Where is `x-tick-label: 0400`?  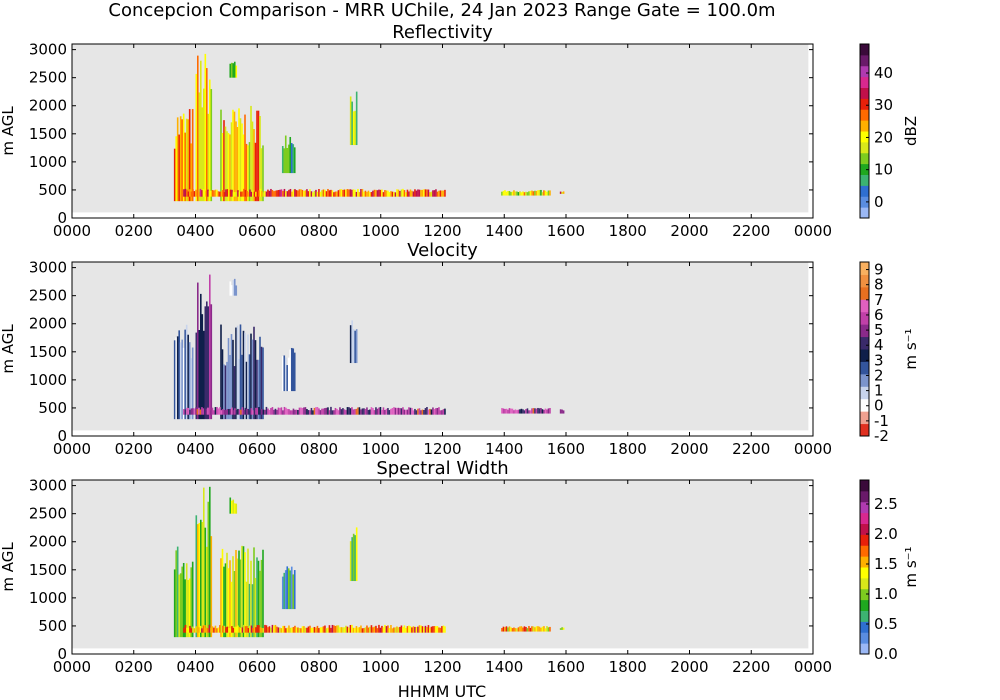 x-tick-label: 0400 is located at coordinates (195, 449).